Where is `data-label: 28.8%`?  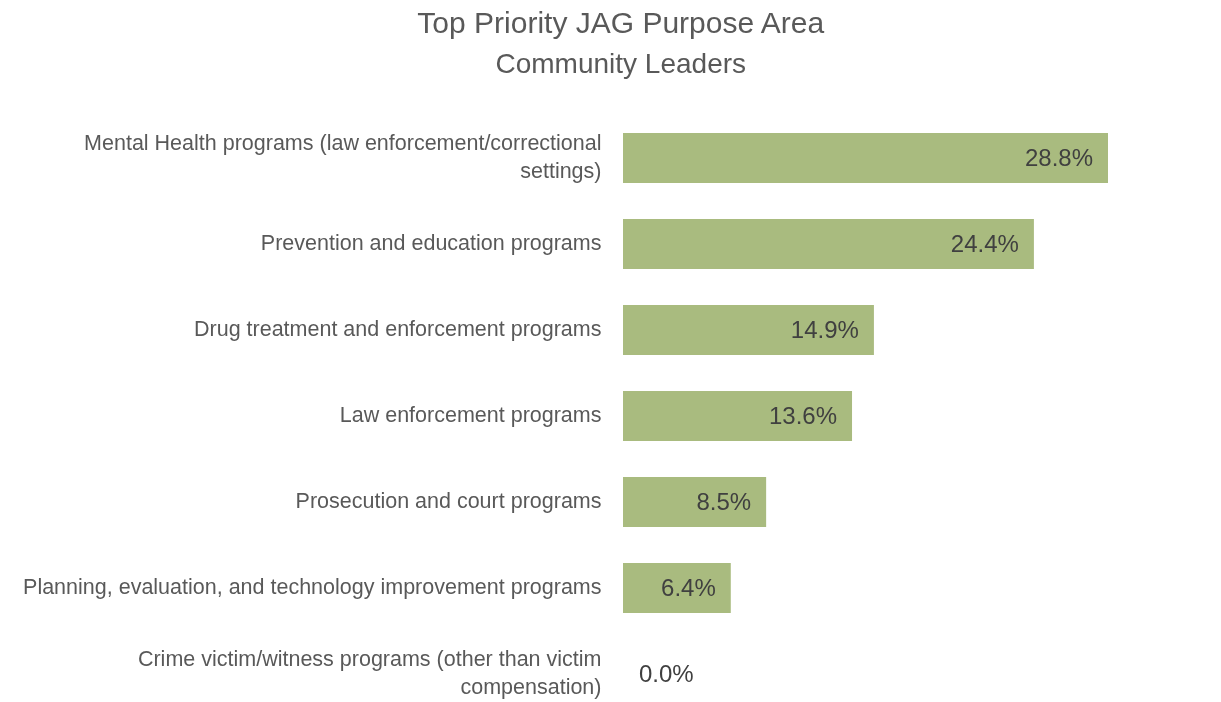
data-label: 28.8% is located at coordinates (1058, 157).